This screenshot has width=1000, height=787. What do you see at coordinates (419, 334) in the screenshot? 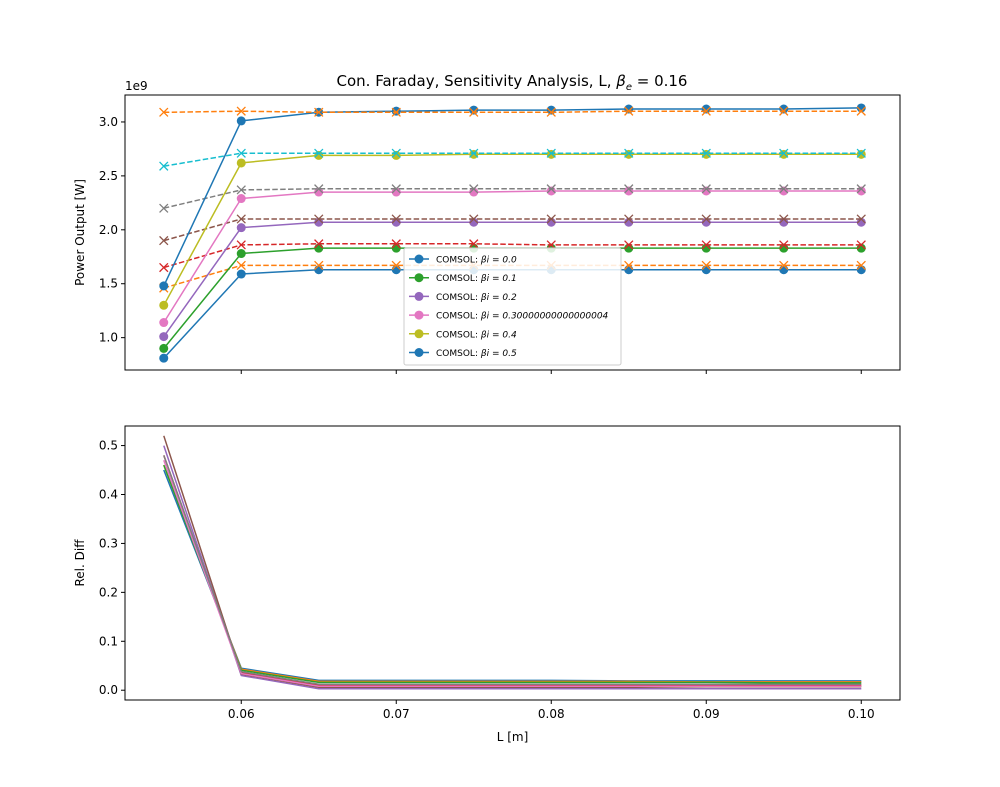
I see `legend-marker` at bounding box center [419, 334].